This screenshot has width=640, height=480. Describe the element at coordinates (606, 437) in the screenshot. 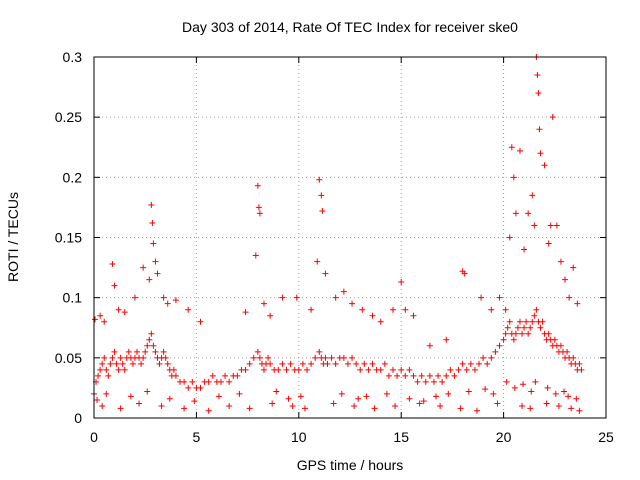

I see `x-tick-label: 25` at that location.